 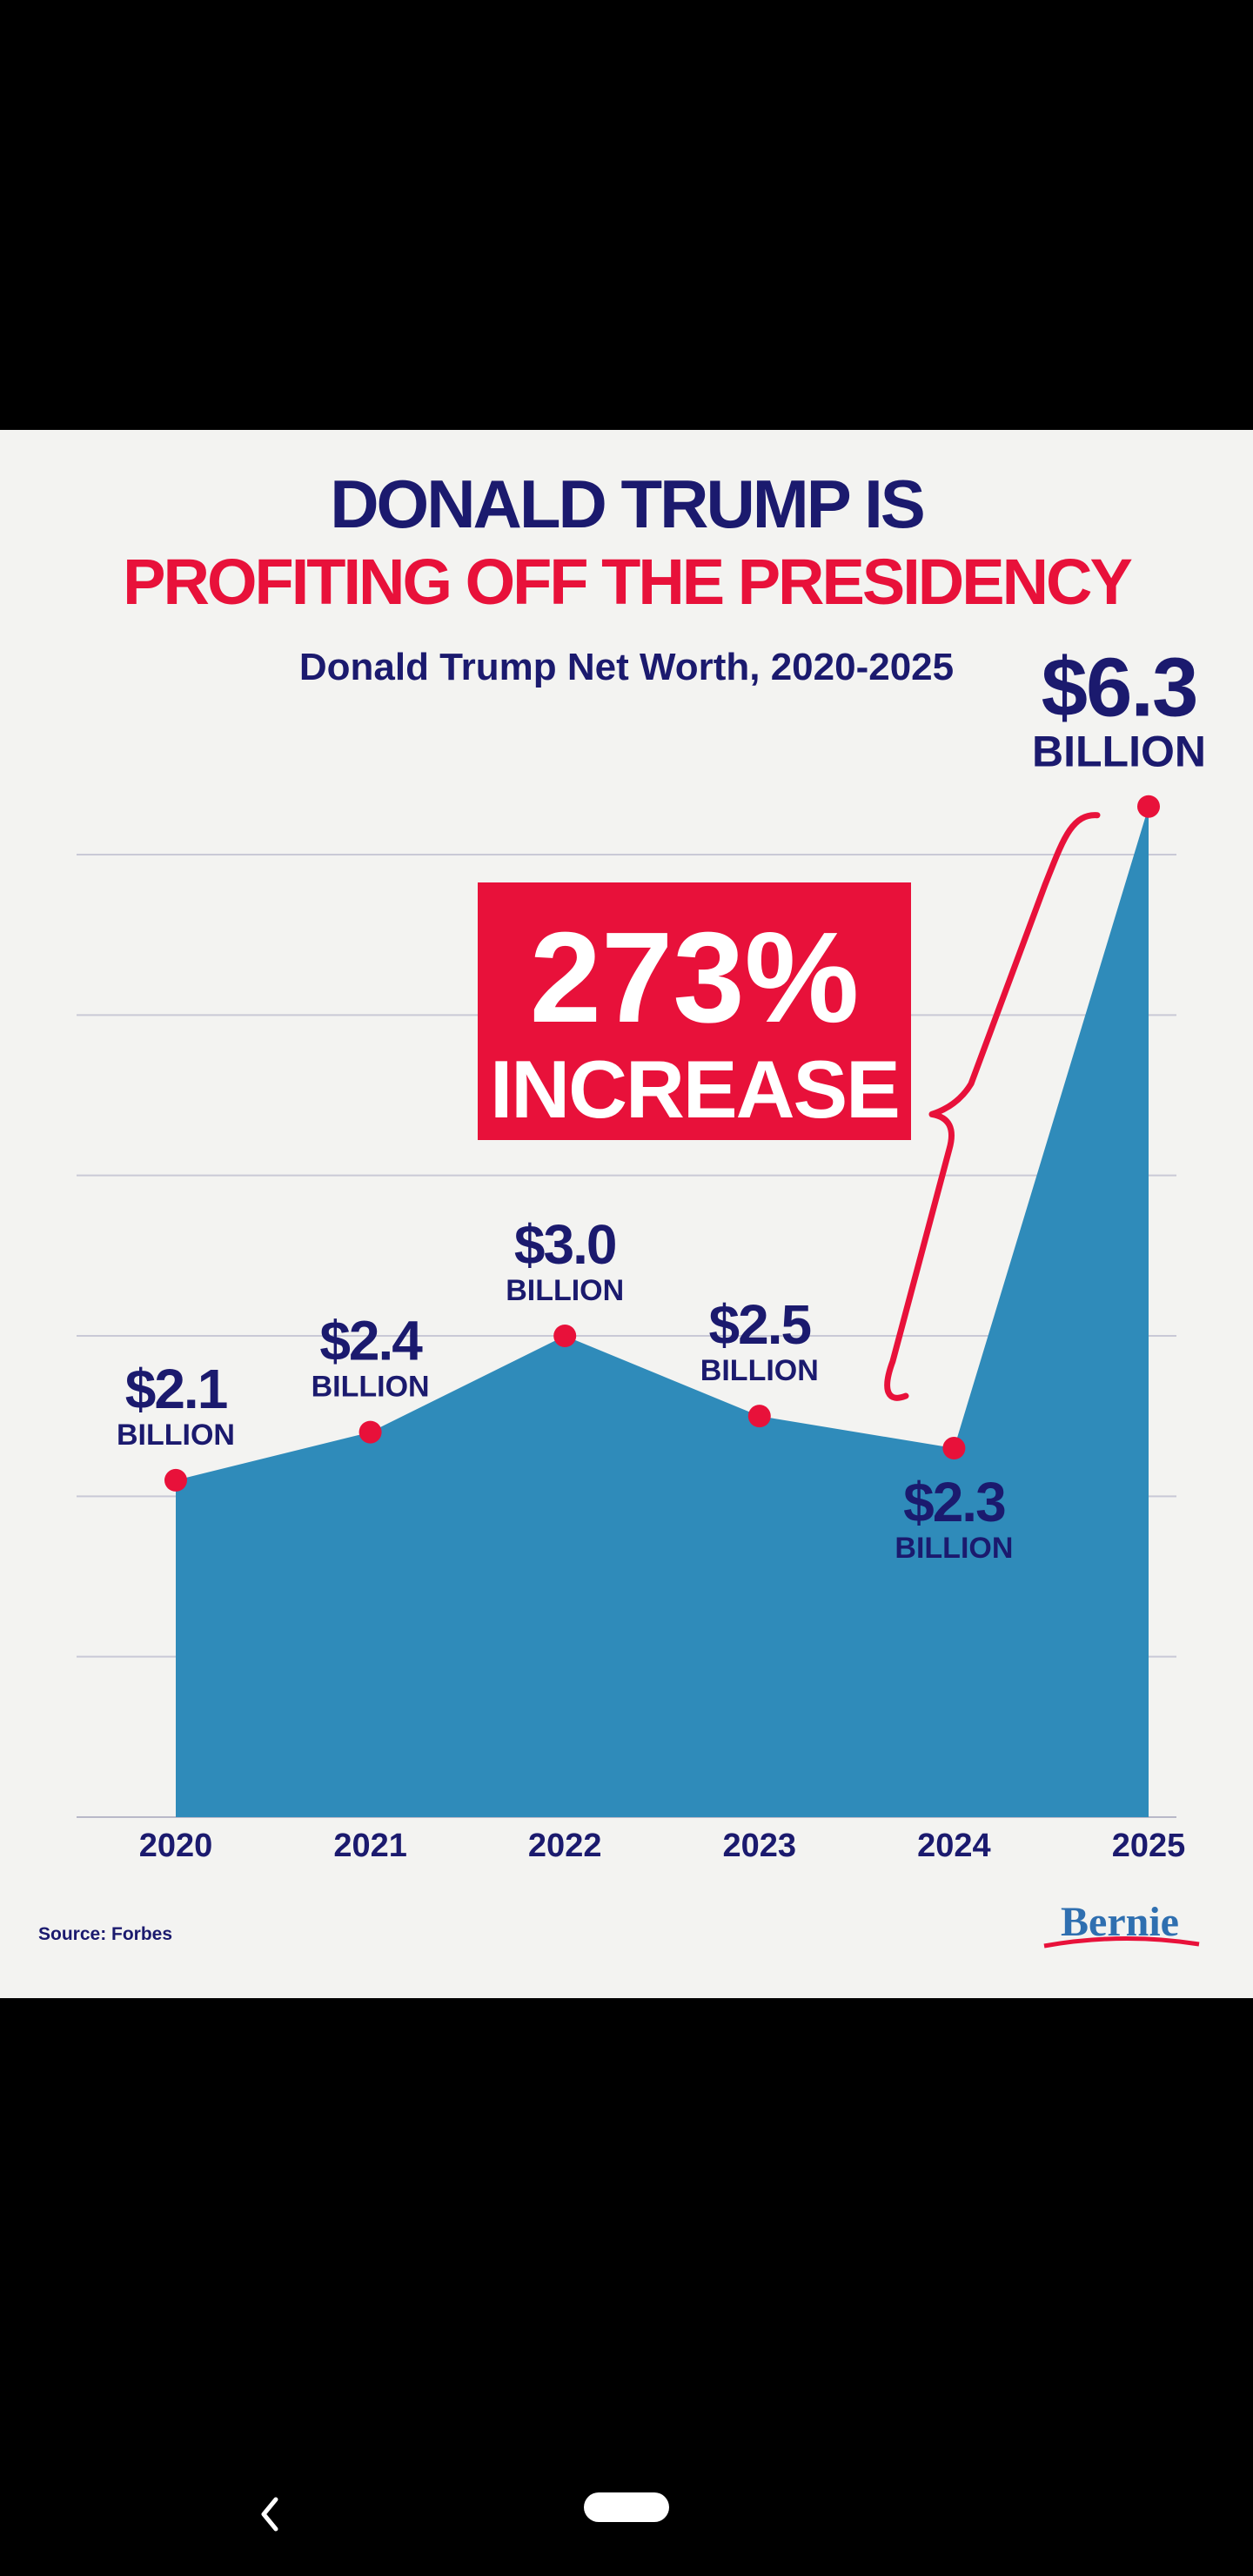 I want to click on value-label-2020: $2.1, so click(x=176, y=1389).